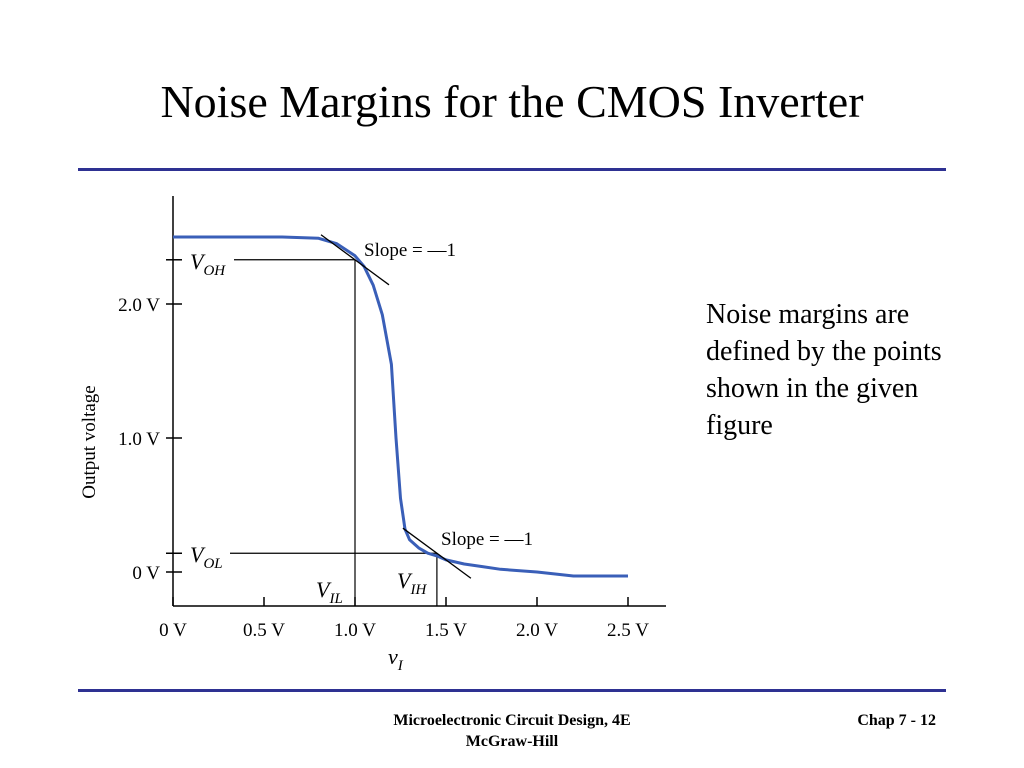 The width and height of the screenshot is (1024, 768). What do you see at coordinates (410, 250) in the screenshot?
I see `slope-label-upper: Slope = —1` at bounding box center [410, 250].